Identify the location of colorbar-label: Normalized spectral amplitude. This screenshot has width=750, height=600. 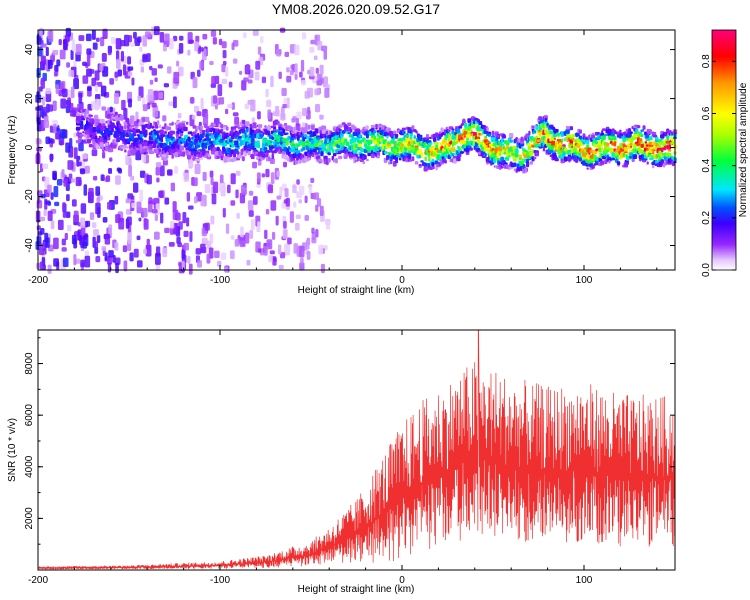
(743, 149).